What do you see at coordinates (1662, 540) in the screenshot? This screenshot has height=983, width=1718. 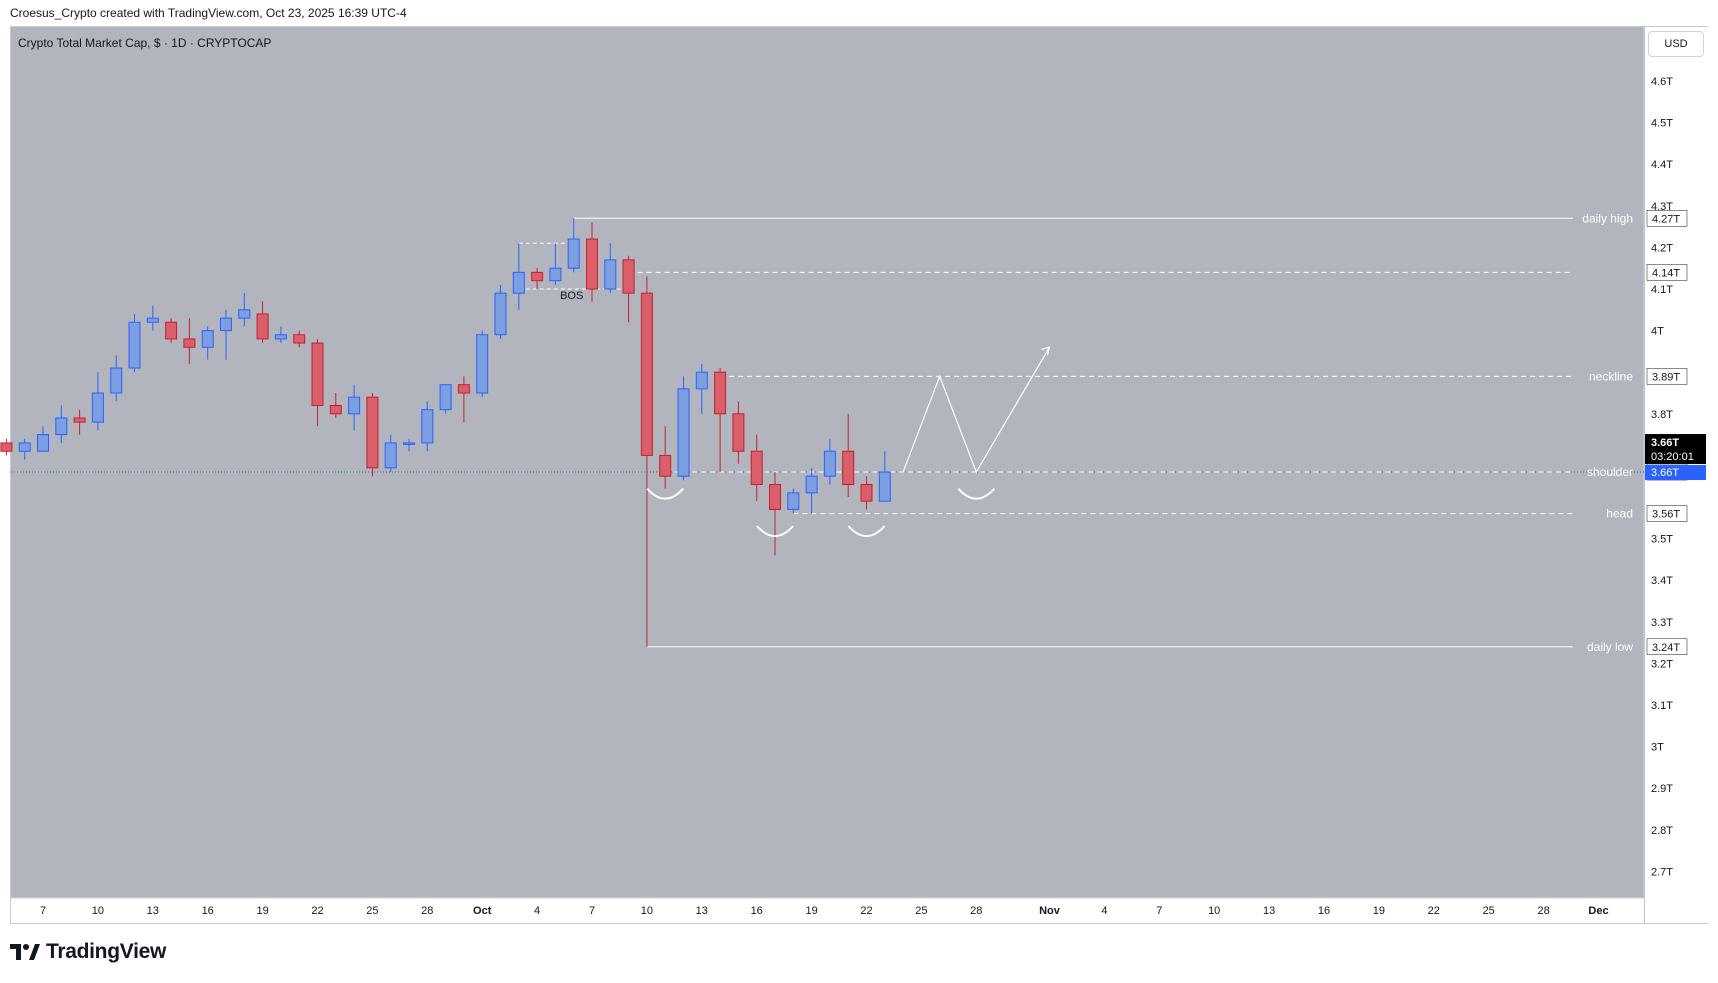 I see `y-tick-label: 3.5T` at bounding box center [1662, 540].